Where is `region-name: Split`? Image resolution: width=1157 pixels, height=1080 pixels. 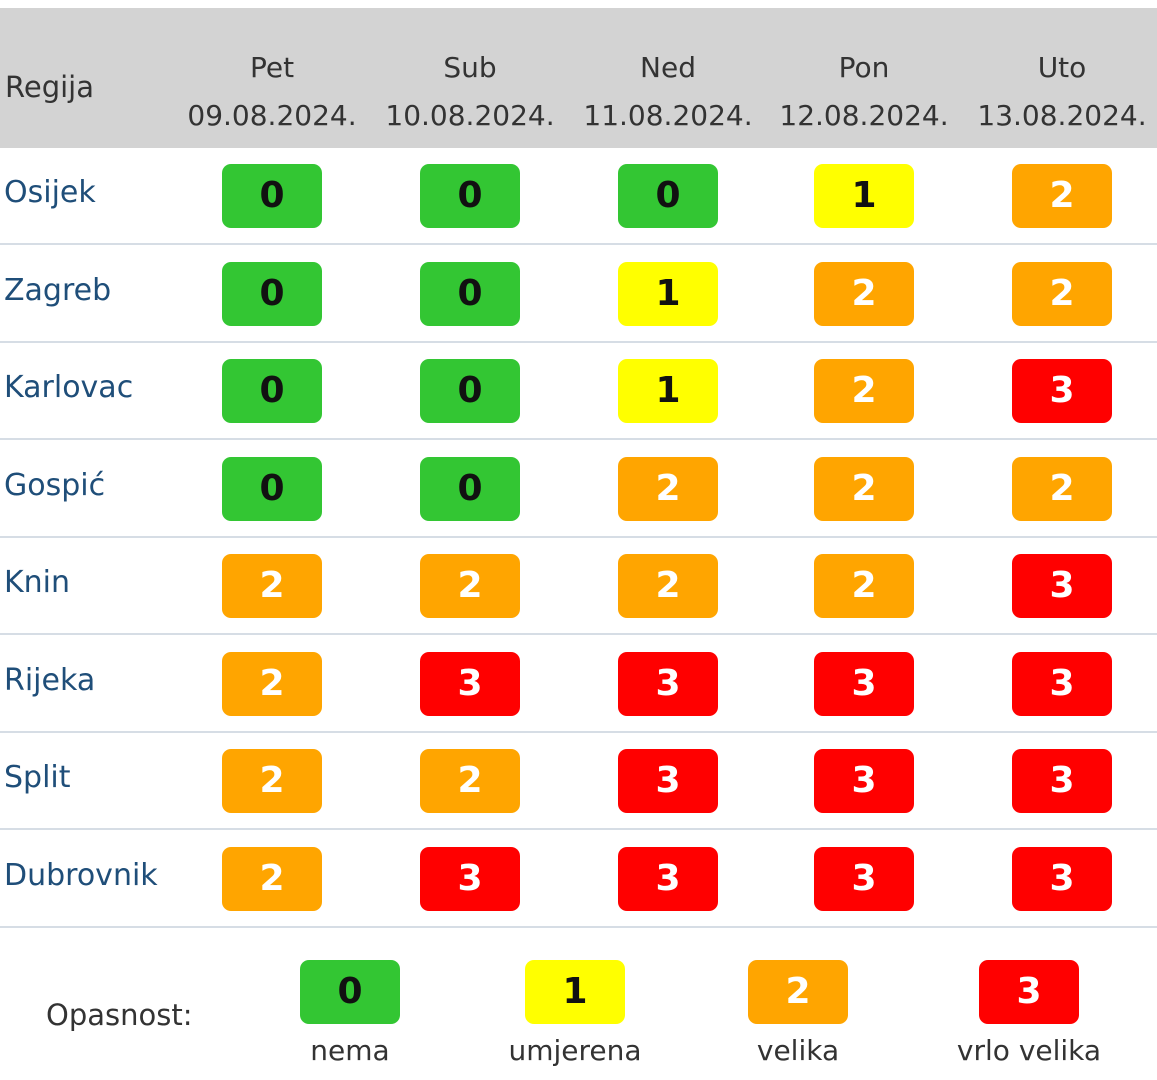 region-name: Split is located at coordinates (37, 777).